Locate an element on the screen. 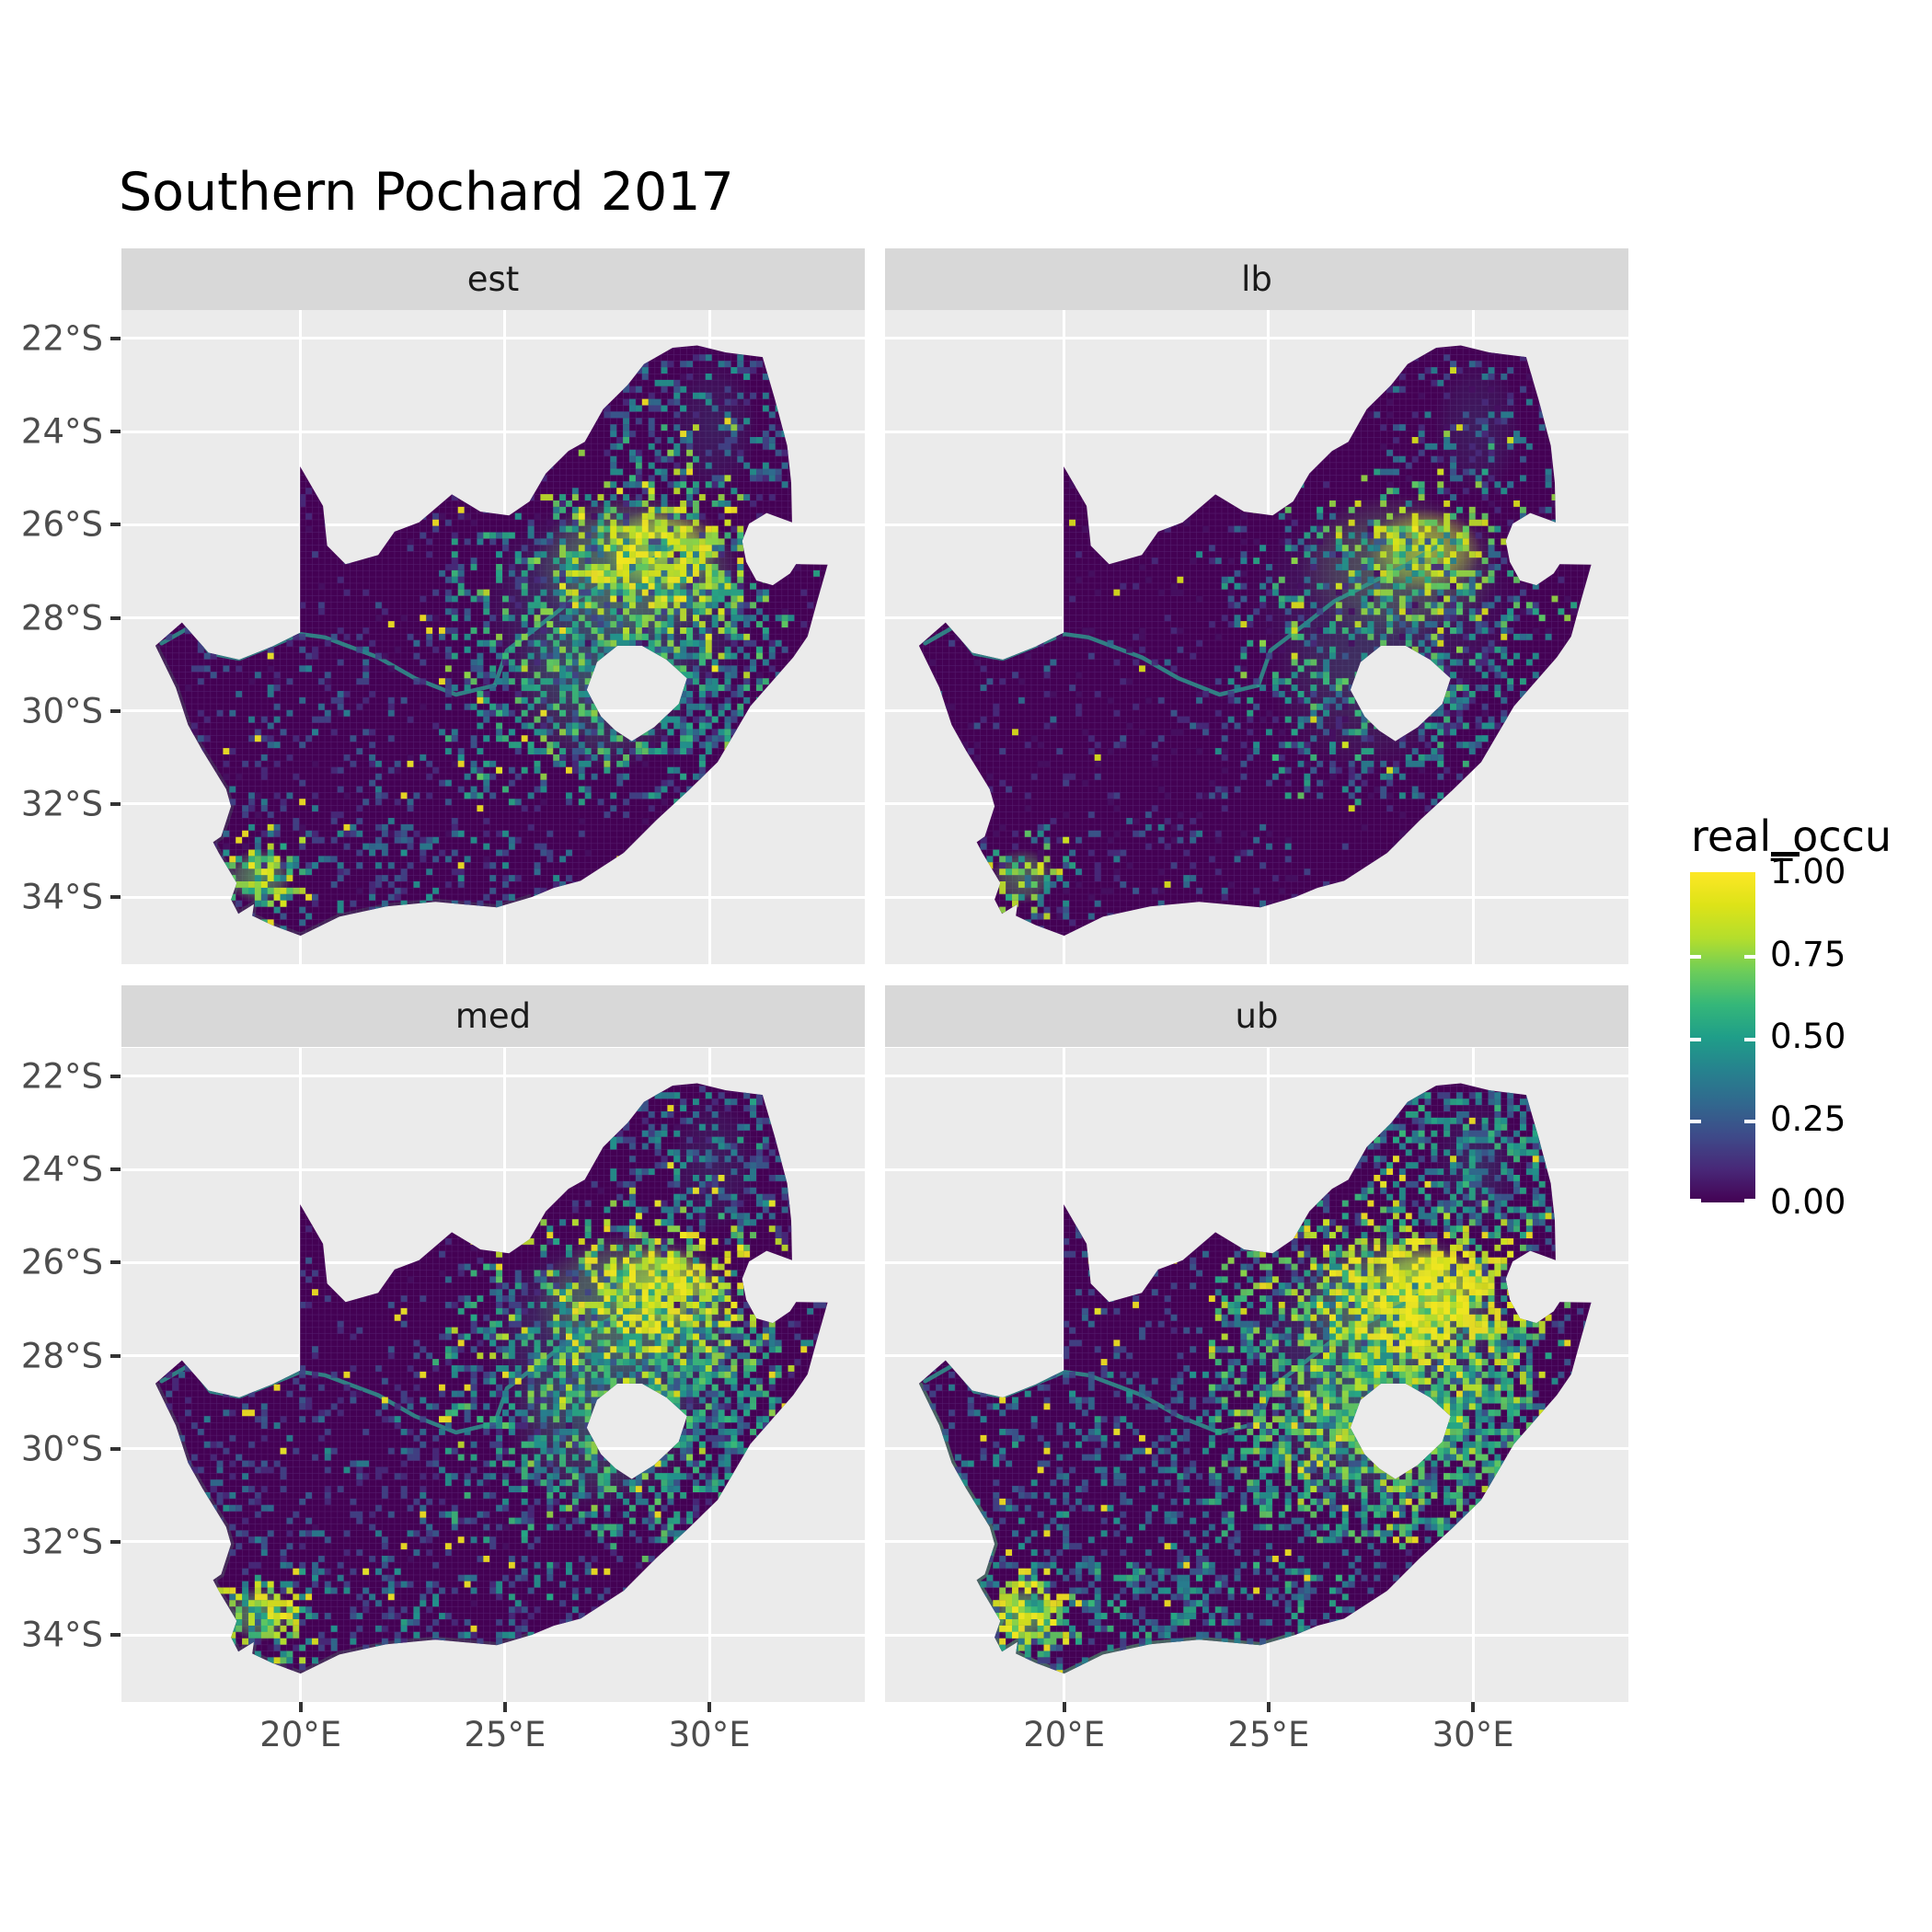 The width and height of the screenshot is (1932, 1932). legend-label-0.00: 0.00 is located at coordinates (1808, 1202).